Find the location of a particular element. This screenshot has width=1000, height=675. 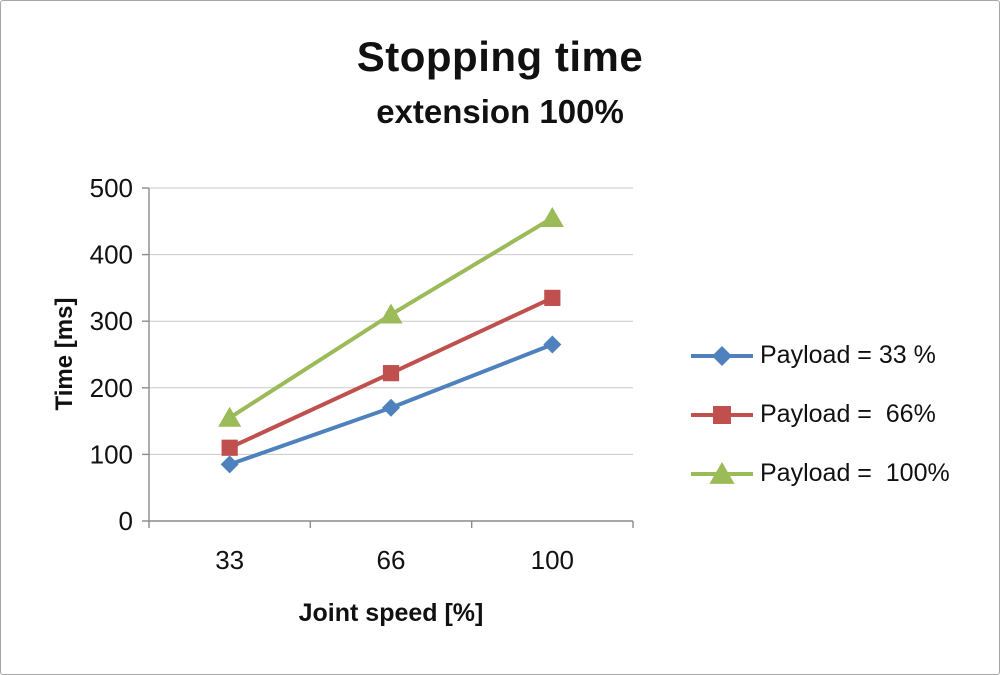

legend-square-marker-icon is located at coordinates (722, 414).